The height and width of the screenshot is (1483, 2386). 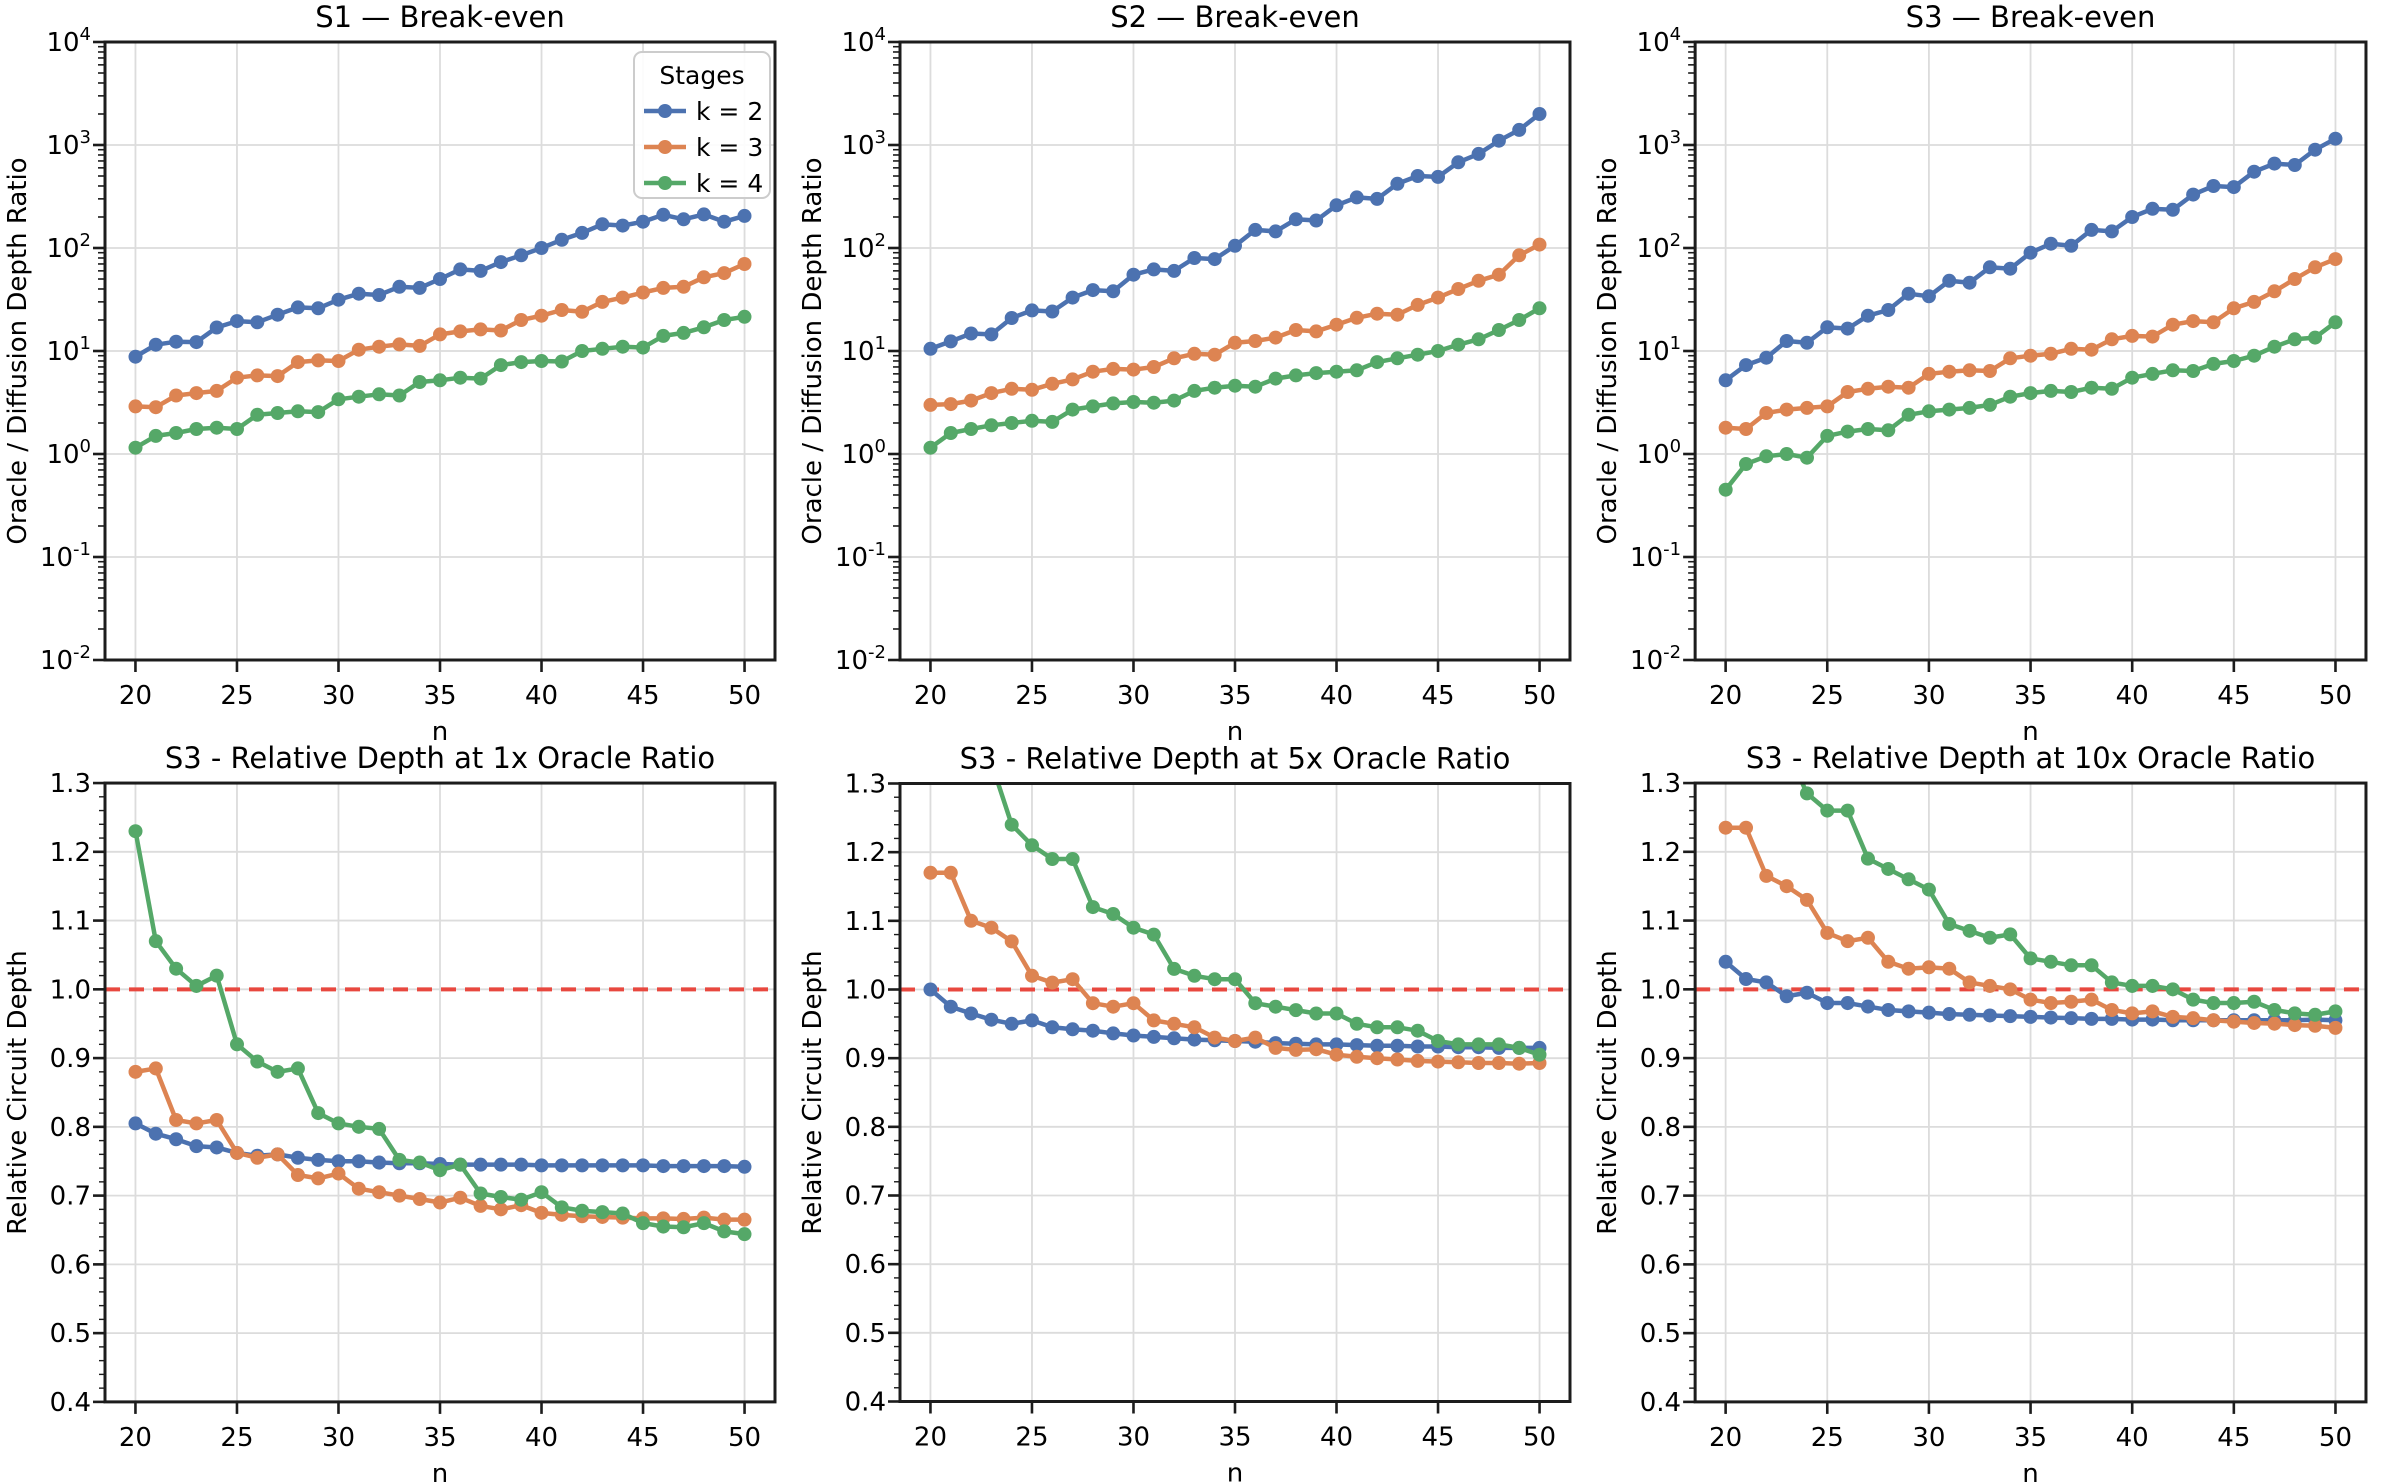 What do you see at coordinates (1660, 1334) in the screenshot?
I see `y-tick-label: 0.5` at bounding box center [1660, 1334].